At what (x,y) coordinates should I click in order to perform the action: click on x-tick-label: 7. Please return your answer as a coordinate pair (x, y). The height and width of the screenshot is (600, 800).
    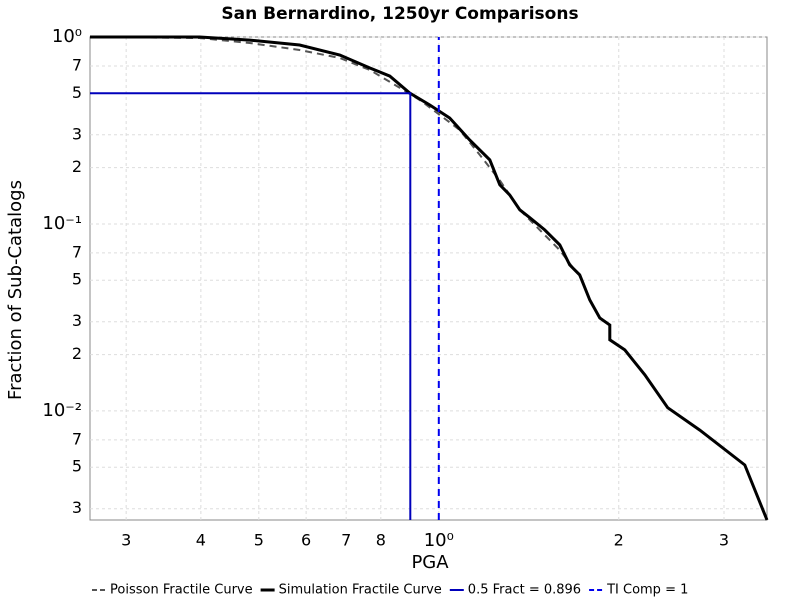
    Looking at the image, I should click on (346, 540).